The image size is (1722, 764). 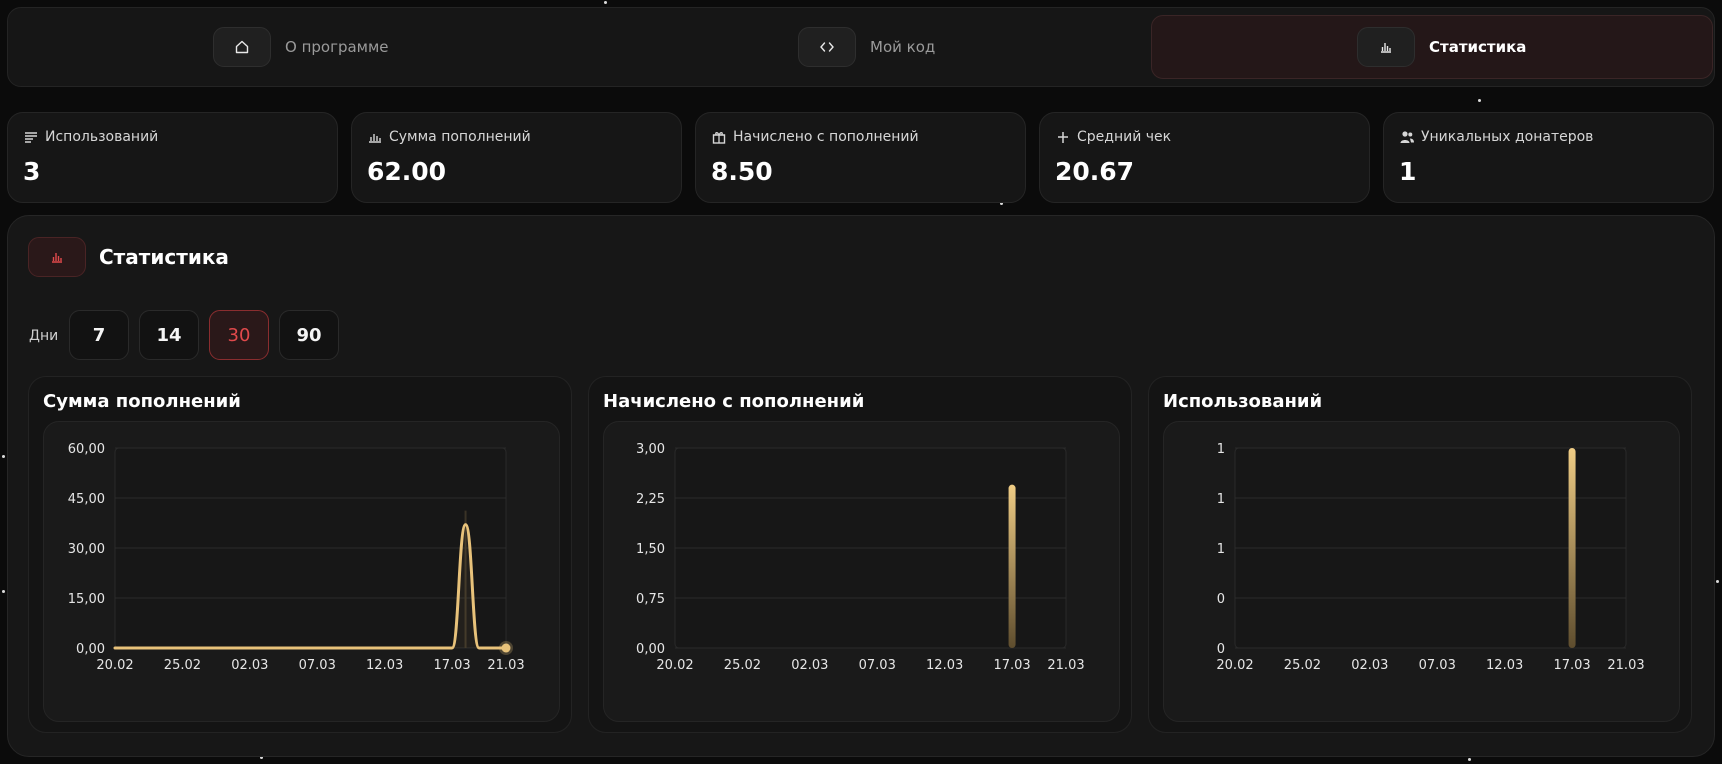 What do you see at coordinates (742, 171) in the screenshot?
I see `stat-value: 8.50` at bounding box center [742, 171].